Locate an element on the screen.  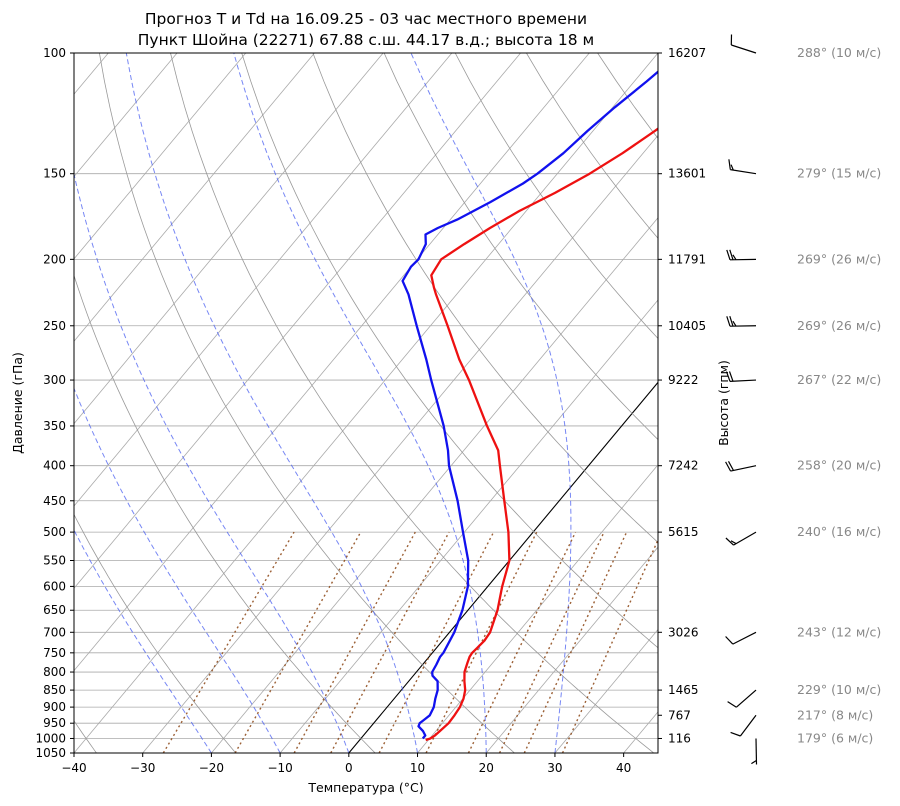
y-tick-label: 200 is located at coordinates (54, 259).